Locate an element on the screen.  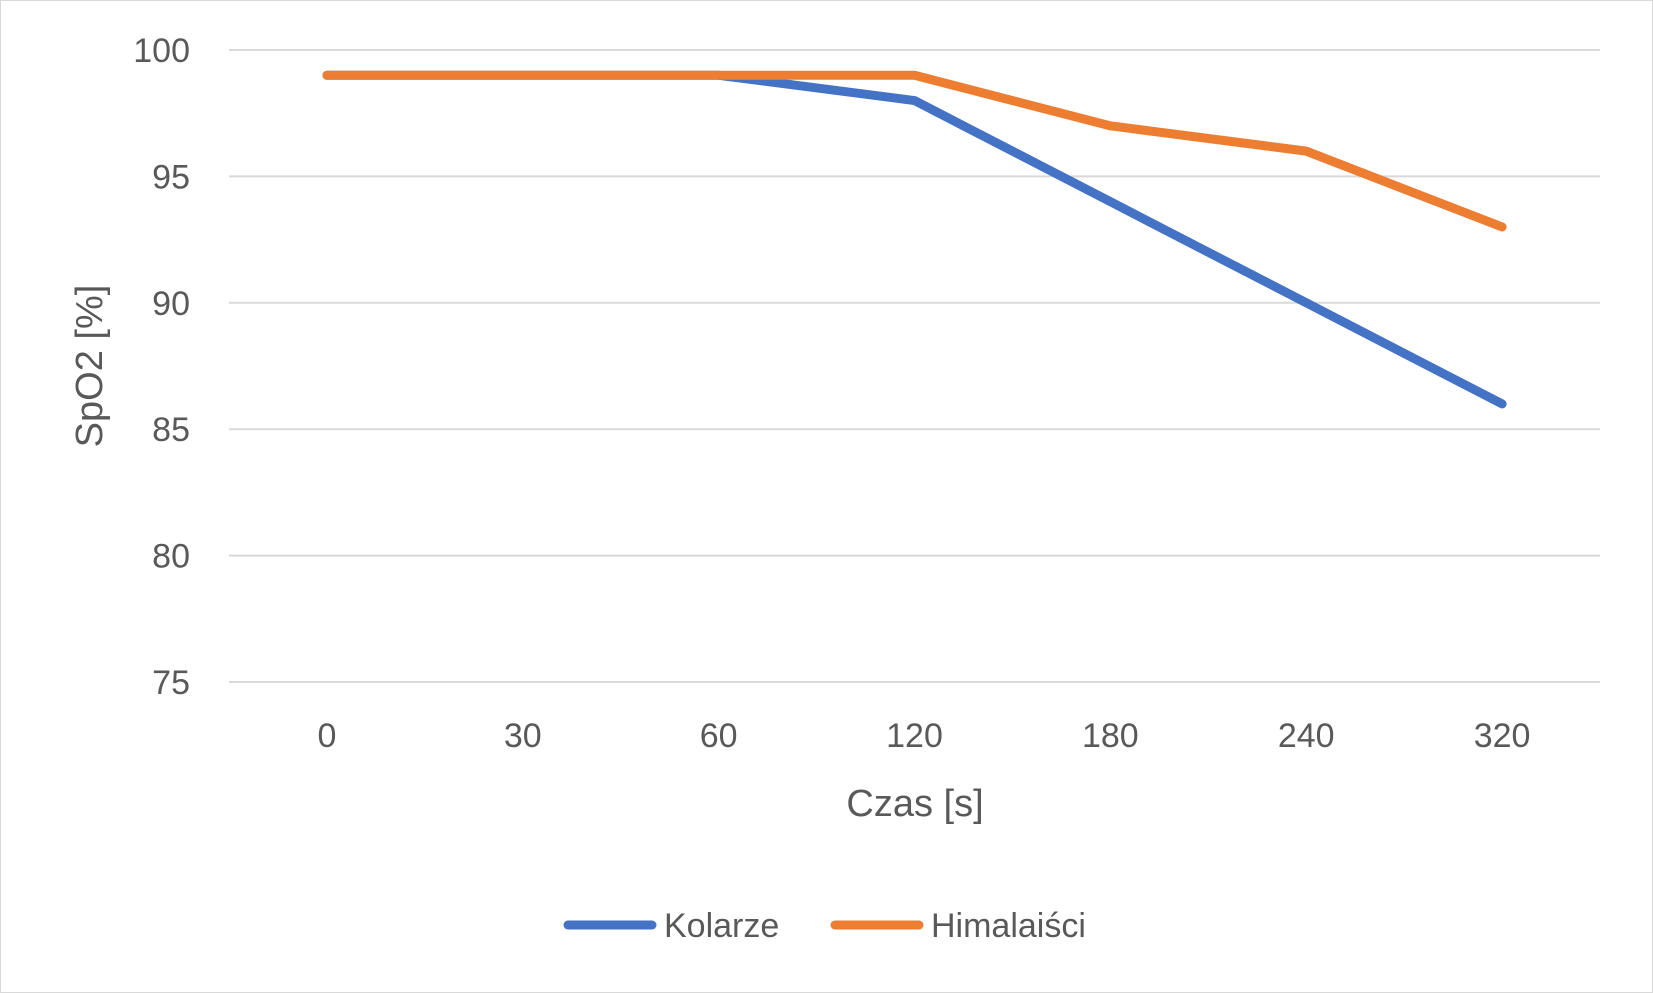
y-tick-label: 90 is located at coordinates (171, 304).